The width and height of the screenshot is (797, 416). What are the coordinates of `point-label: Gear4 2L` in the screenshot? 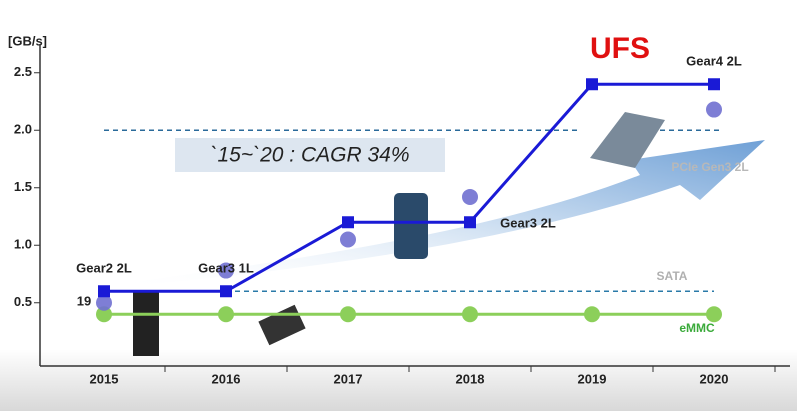 It's located at (714, 61).